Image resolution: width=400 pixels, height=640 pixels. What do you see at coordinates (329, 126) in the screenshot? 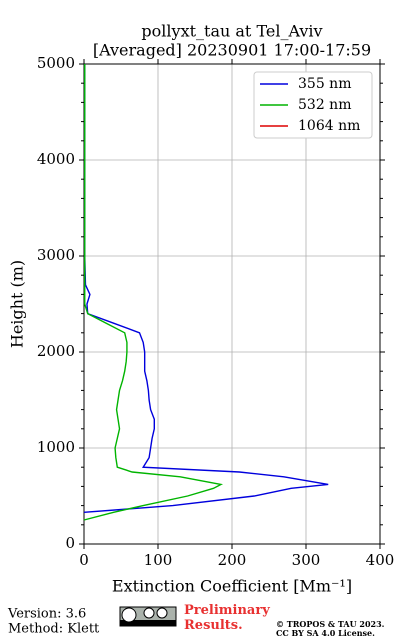
I see `legend-label: 1064 nm` at bounding box center [329, 126].